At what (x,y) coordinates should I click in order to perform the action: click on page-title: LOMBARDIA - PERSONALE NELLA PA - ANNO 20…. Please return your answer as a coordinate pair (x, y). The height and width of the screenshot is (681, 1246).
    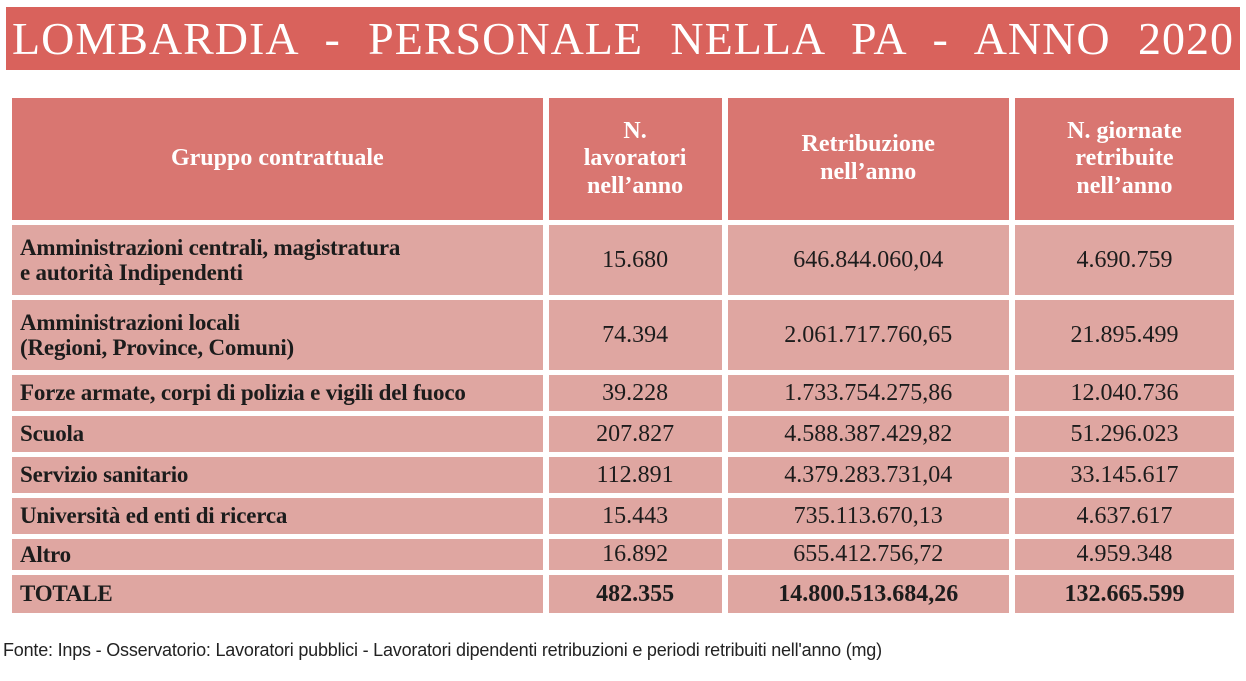
    Looking at the image, I should click on (623, 38).